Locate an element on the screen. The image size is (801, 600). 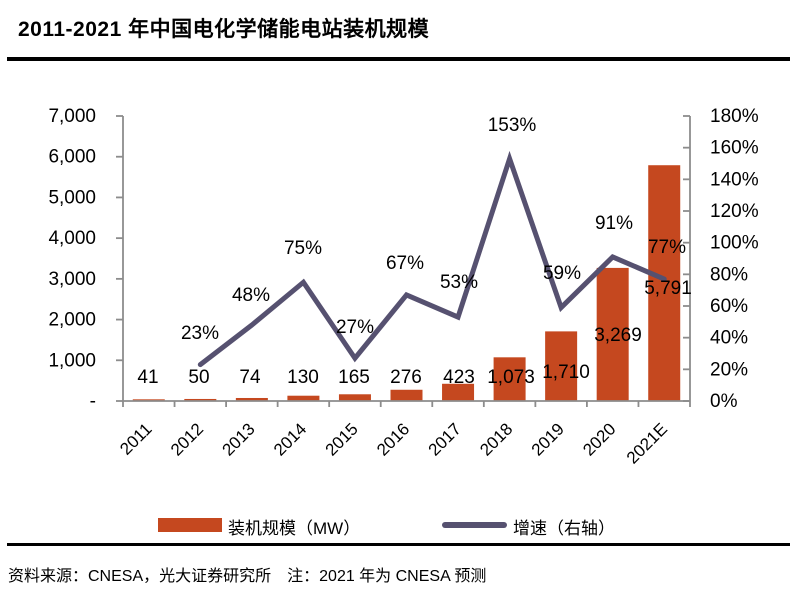
bar-value-label: 1,073 is located at coordinates (511, 377).